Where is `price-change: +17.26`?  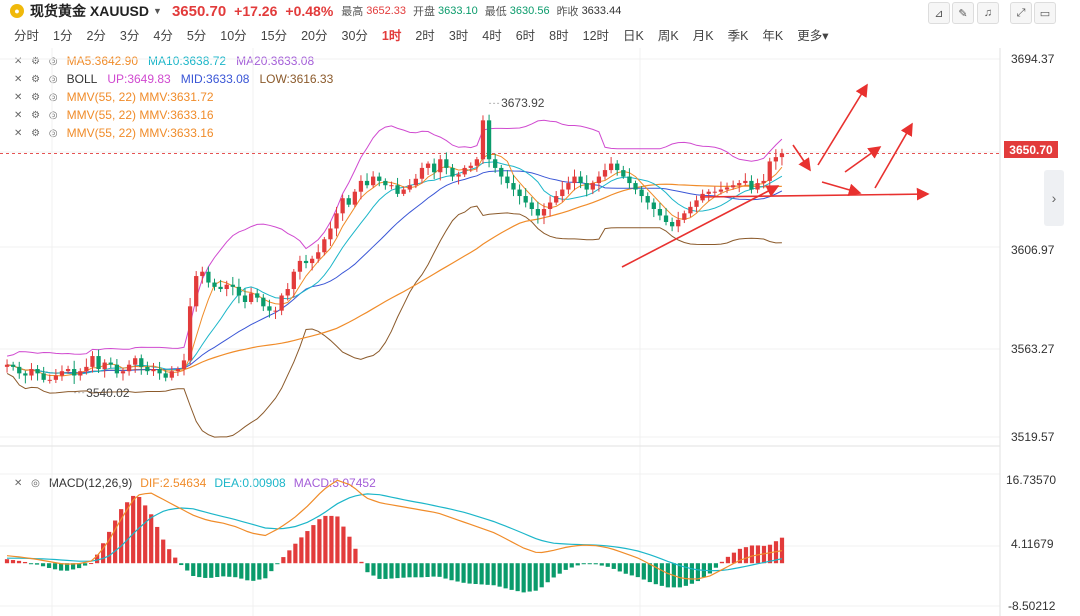 price-change: +17.26 is located at coordinates (256, 11).